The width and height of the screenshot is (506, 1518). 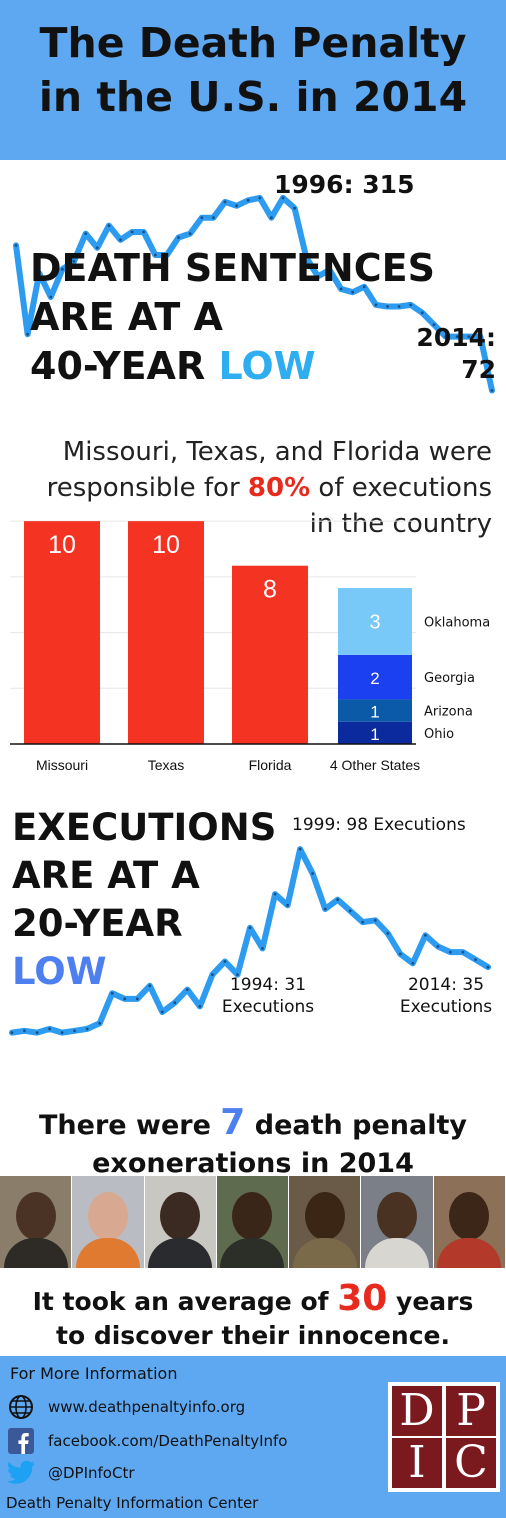 I want to click on executions-point-1996, so click(x=262, y=948).